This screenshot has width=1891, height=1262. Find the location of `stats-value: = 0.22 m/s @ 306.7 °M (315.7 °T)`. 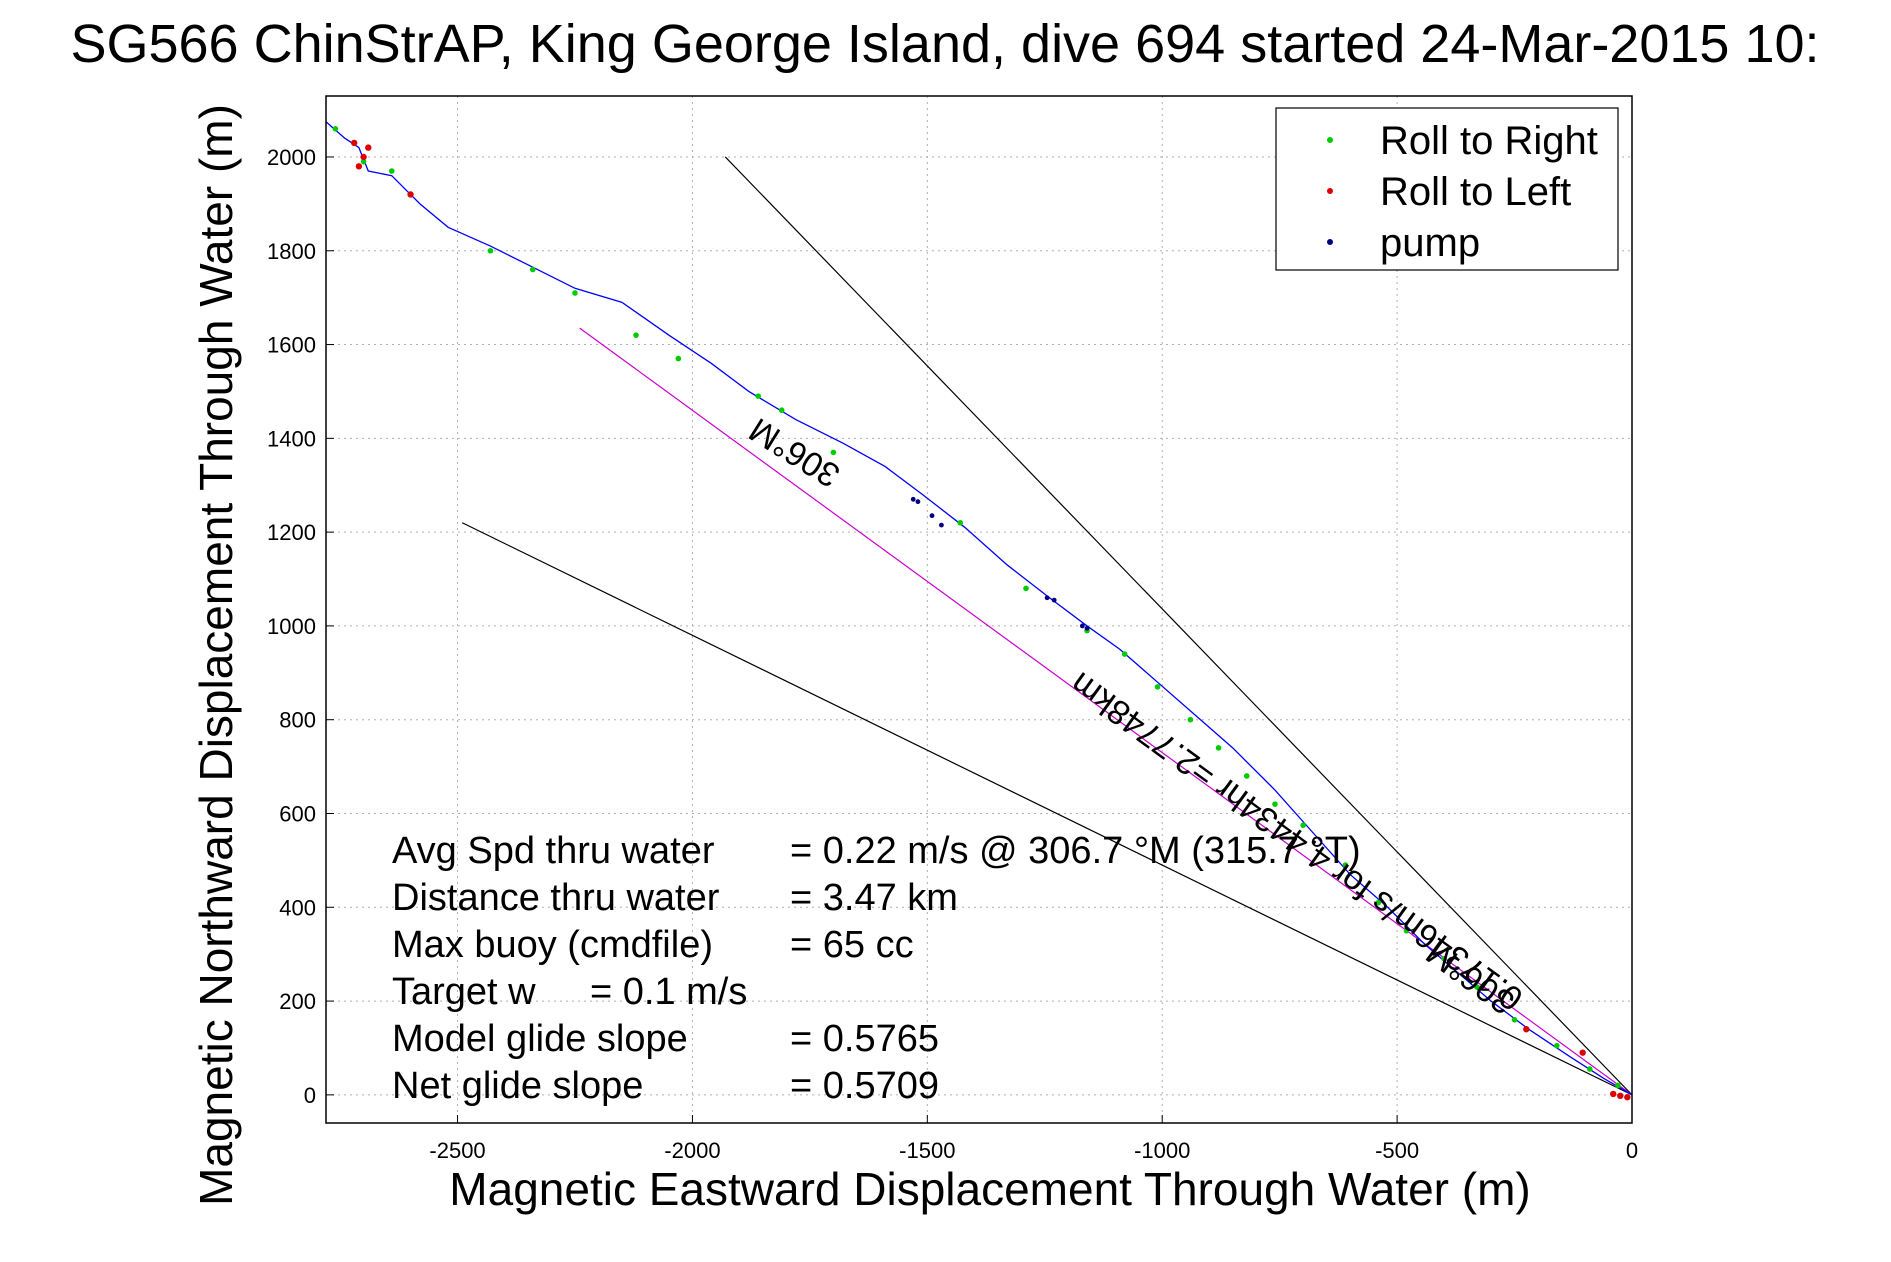

stats-value: = 0.22 m/s @ 306.7 °M (315.7 °T) is located at coordinates (1075, 851).